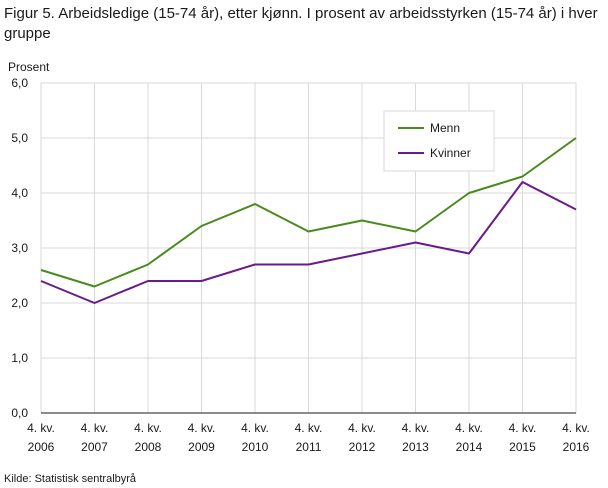 The width and height of the screenshot is (608, 488). Describe the element at coordinates (202, 437) in the screenshot. I see `x-tick-label: 4. kv. 2009` at that location.